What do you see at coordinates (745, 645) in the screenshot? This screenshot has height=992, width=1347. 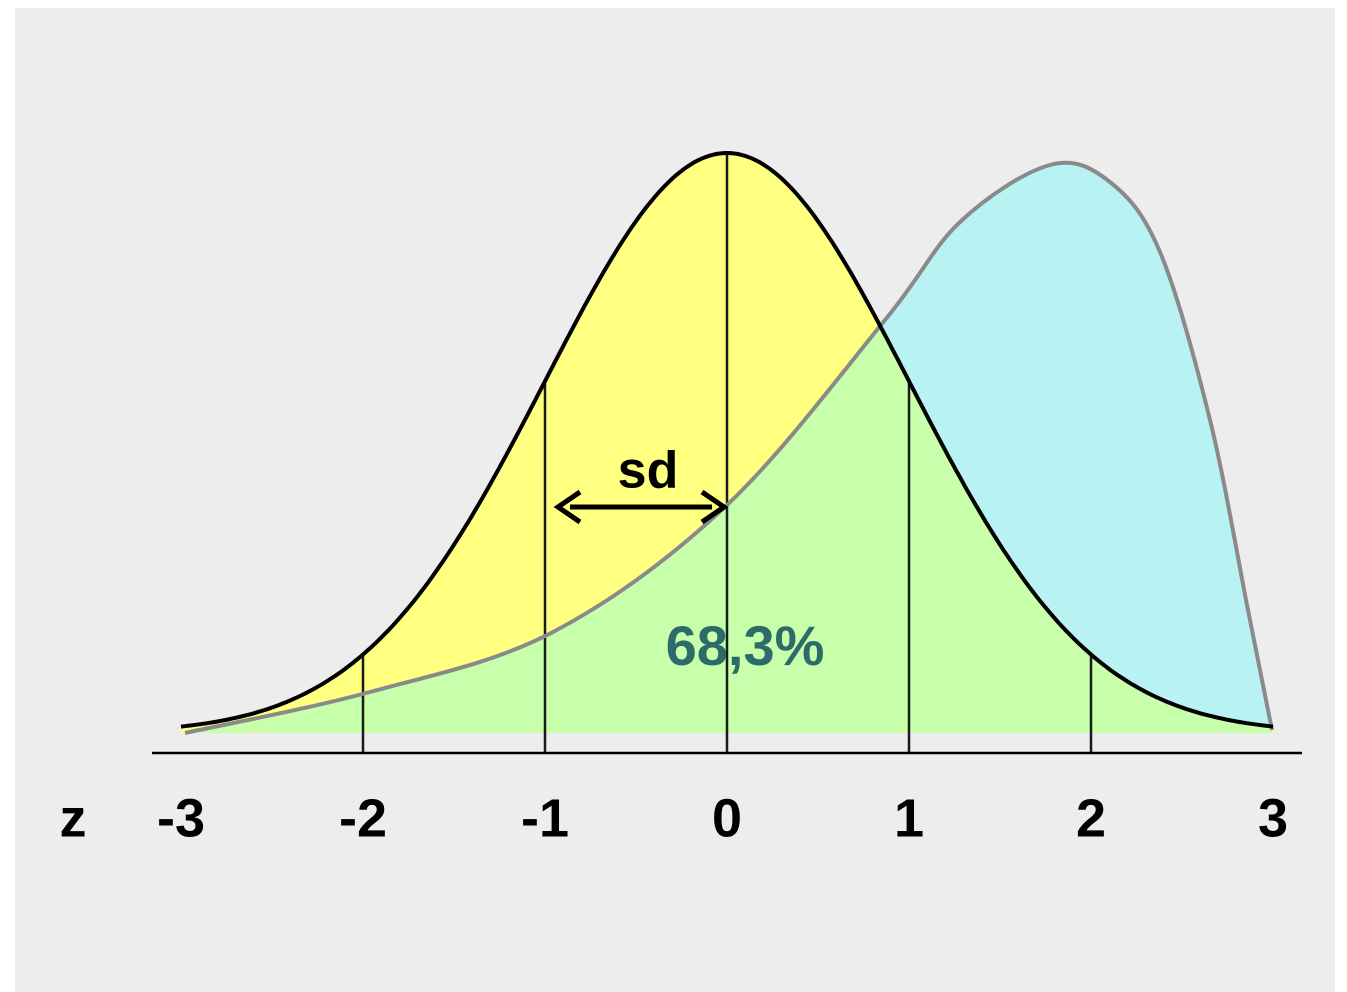 I see `area-label: 68,3%` at bounding box center [745, 645].